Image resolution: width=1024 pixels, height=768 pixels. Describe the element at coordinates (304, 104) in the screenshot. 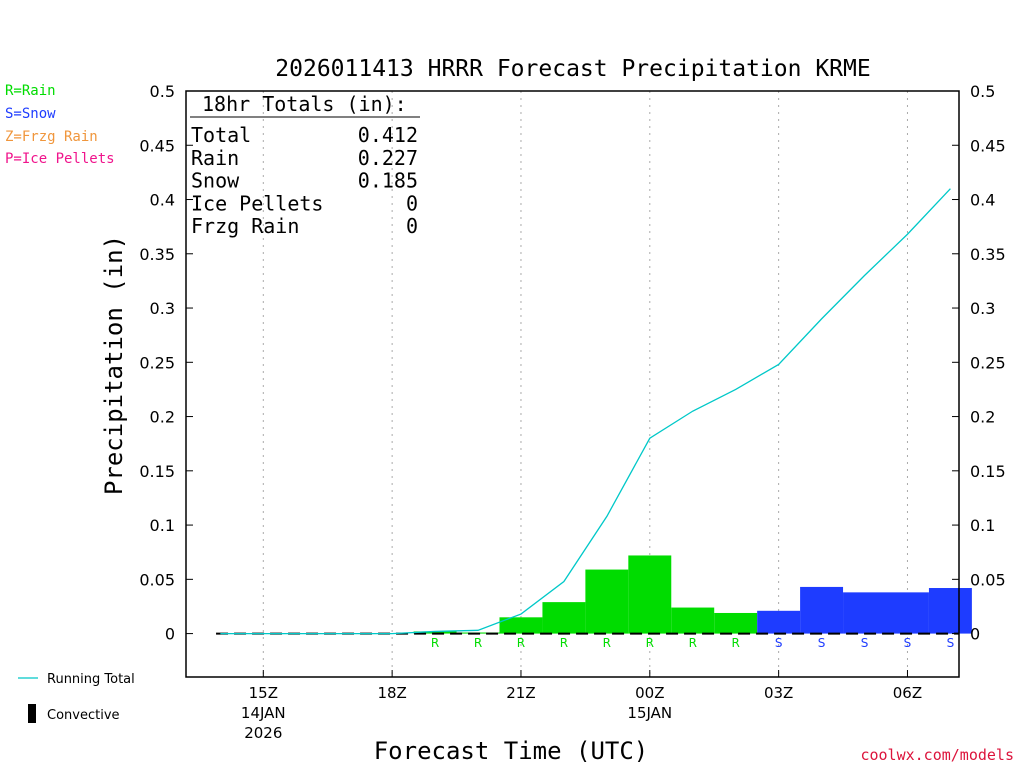

I see `totals-header: 18hr Totals (in):` at that location.